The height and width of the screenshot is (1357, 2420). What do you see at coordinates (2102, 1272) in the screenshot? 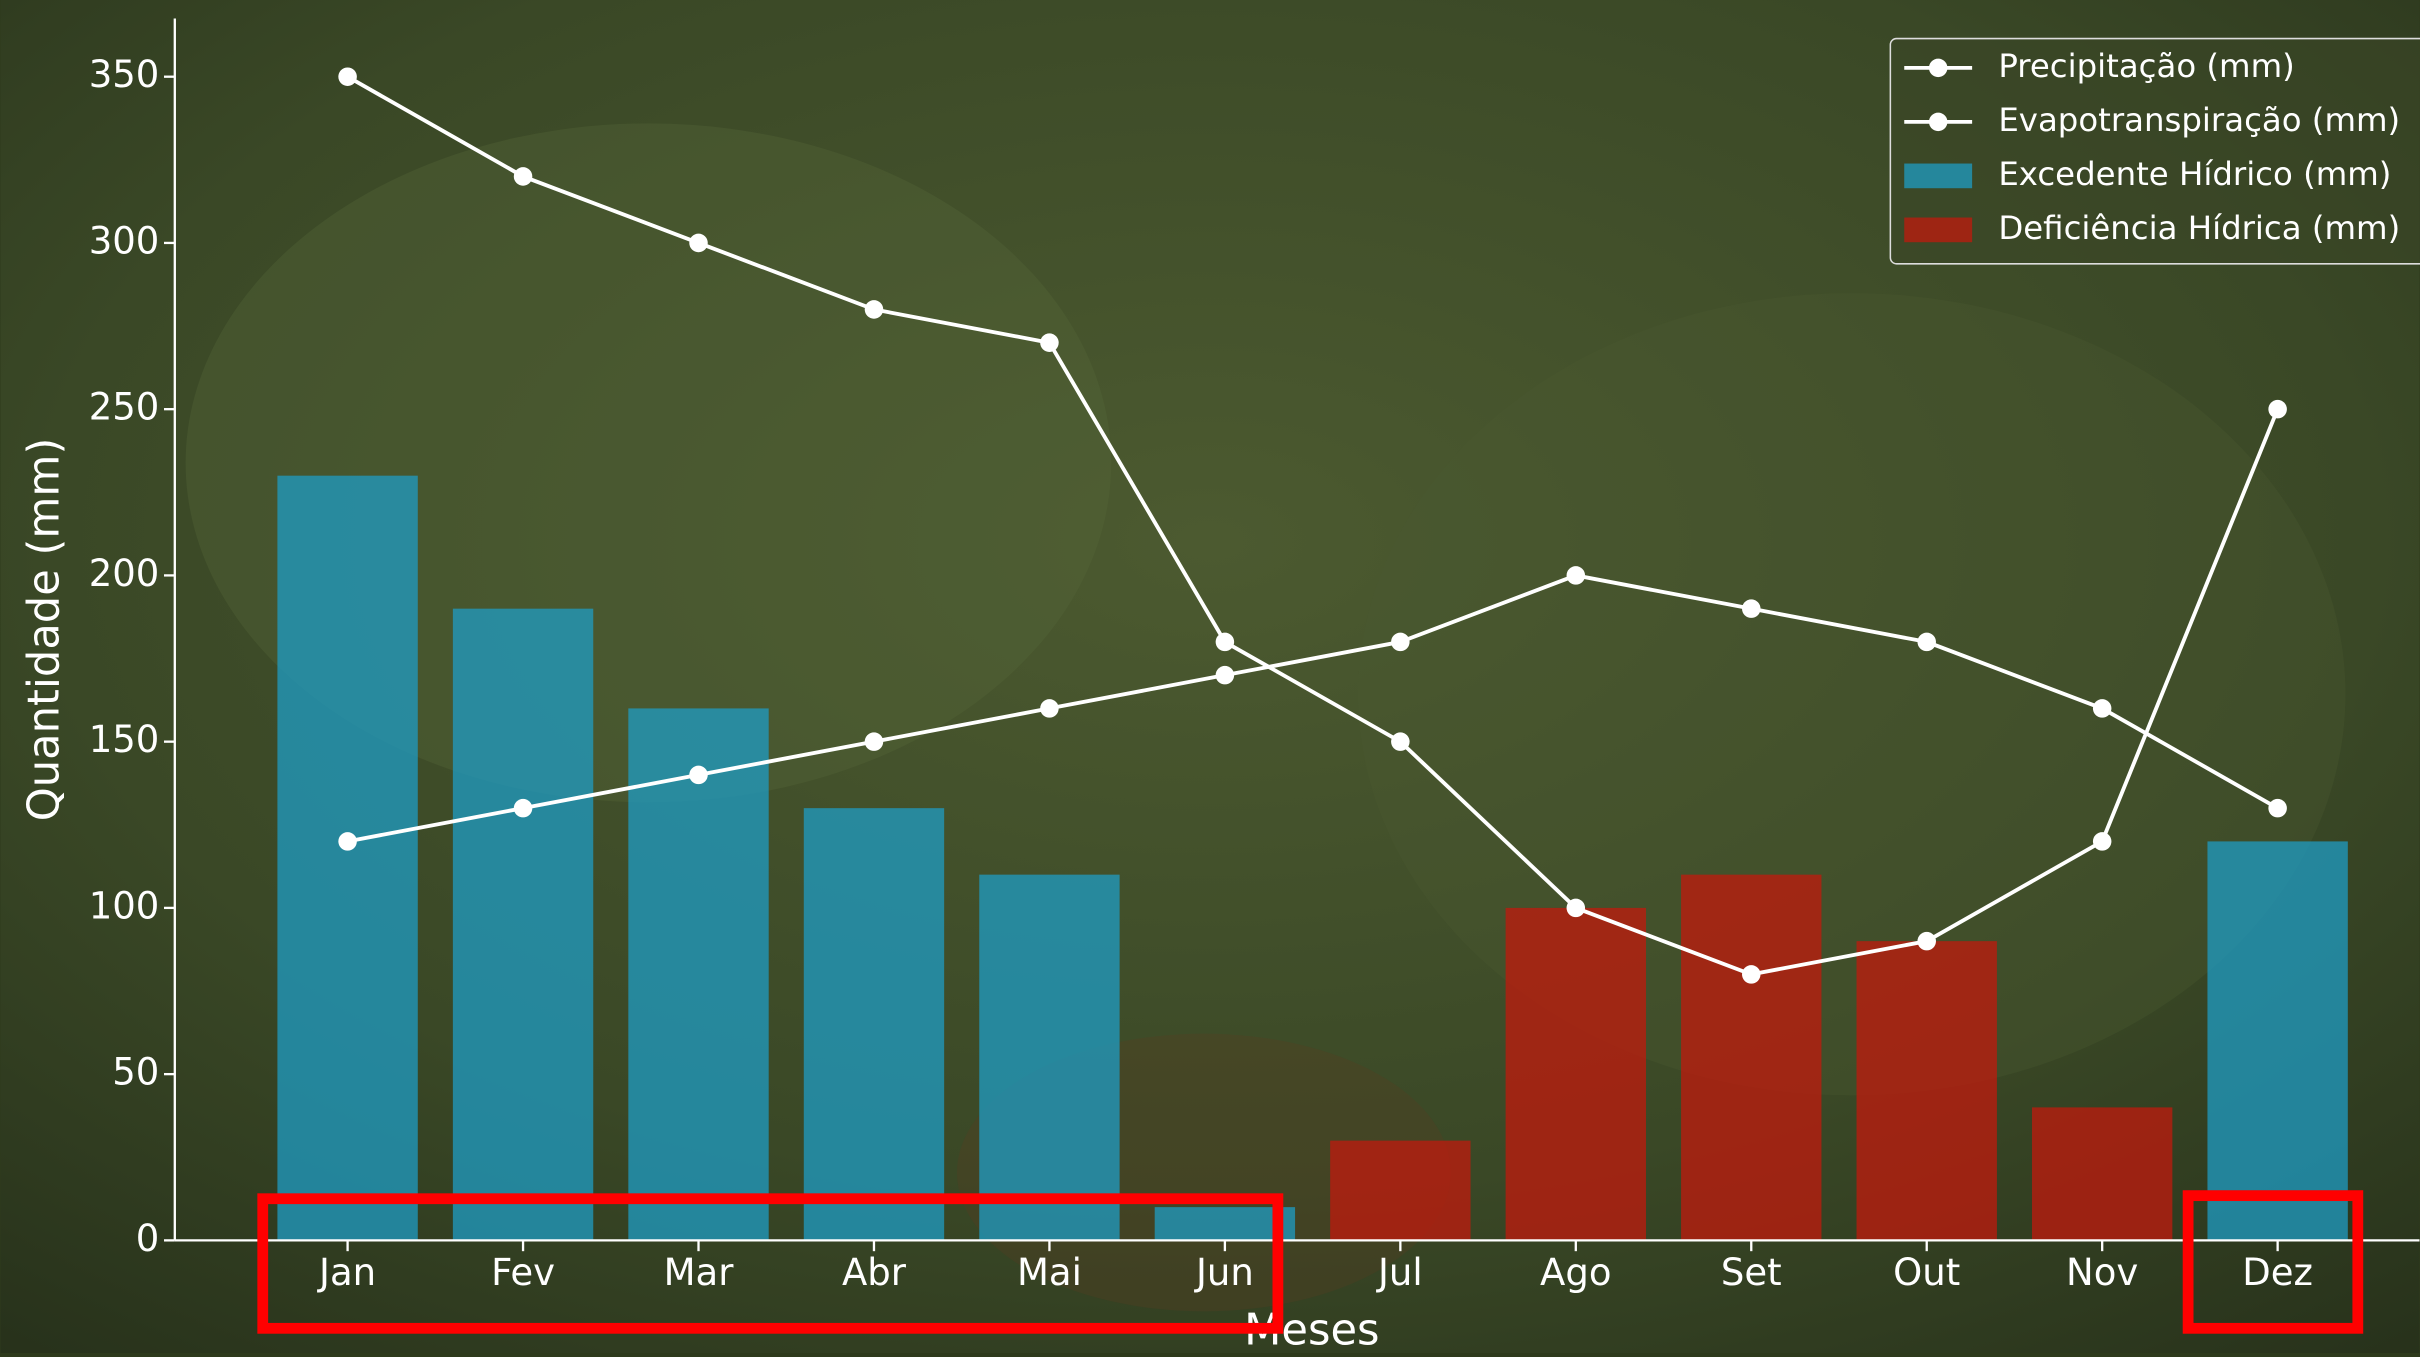
I see `x-tick-label: Nov` at bounding box center [2102, 1272].